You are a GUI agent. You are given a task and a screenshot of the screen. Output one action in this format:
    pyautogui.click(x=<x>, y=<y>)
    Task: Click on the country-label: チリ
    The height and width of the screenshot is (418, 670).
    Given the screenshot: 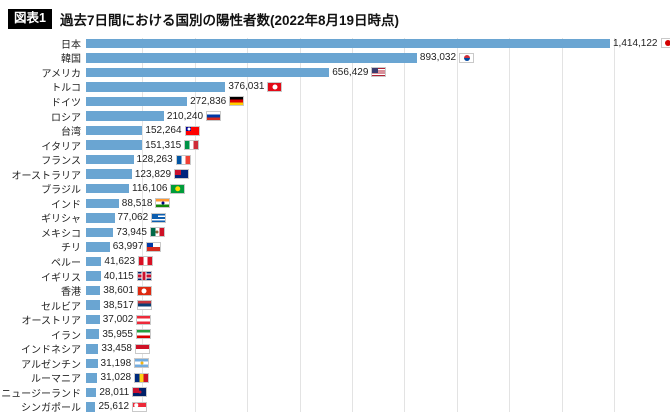 What is the action you would take?
    pyautogui.click(x=71, y=249)
    